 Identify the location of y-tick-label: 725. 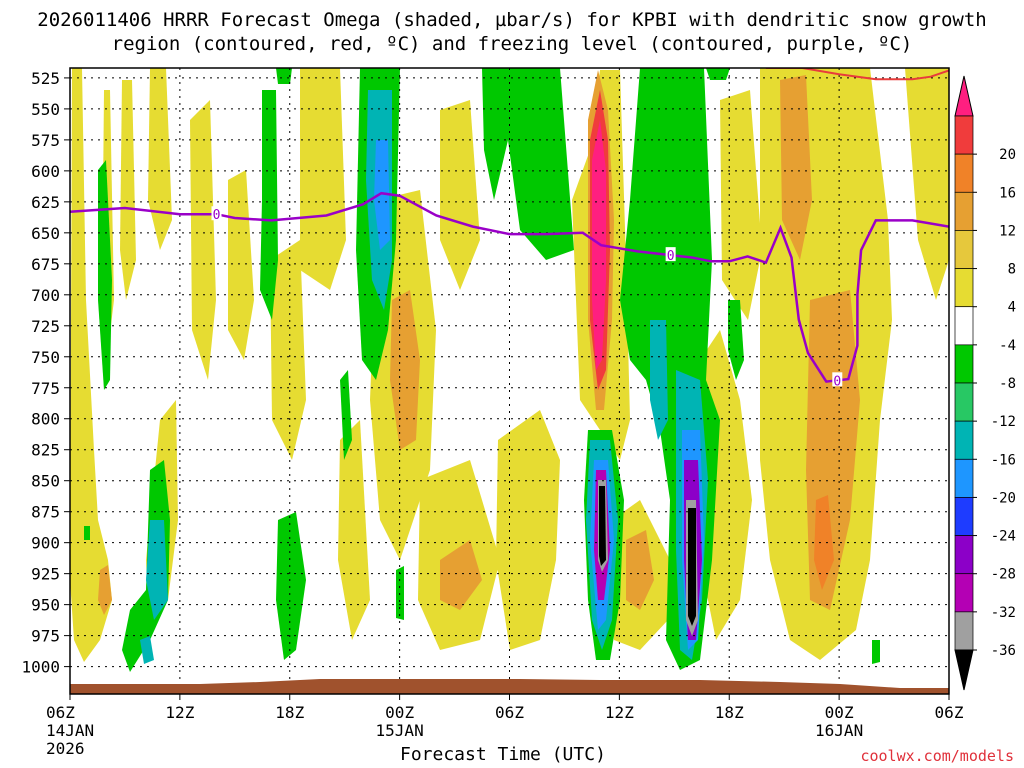
(45, 326).